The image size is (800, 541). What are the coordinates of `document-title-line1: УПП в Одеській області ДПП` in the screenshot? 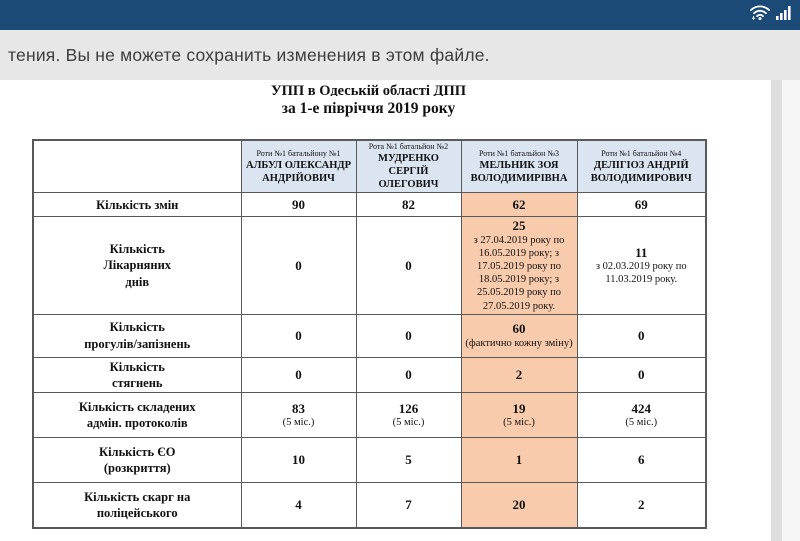 It's located at (368, 89).